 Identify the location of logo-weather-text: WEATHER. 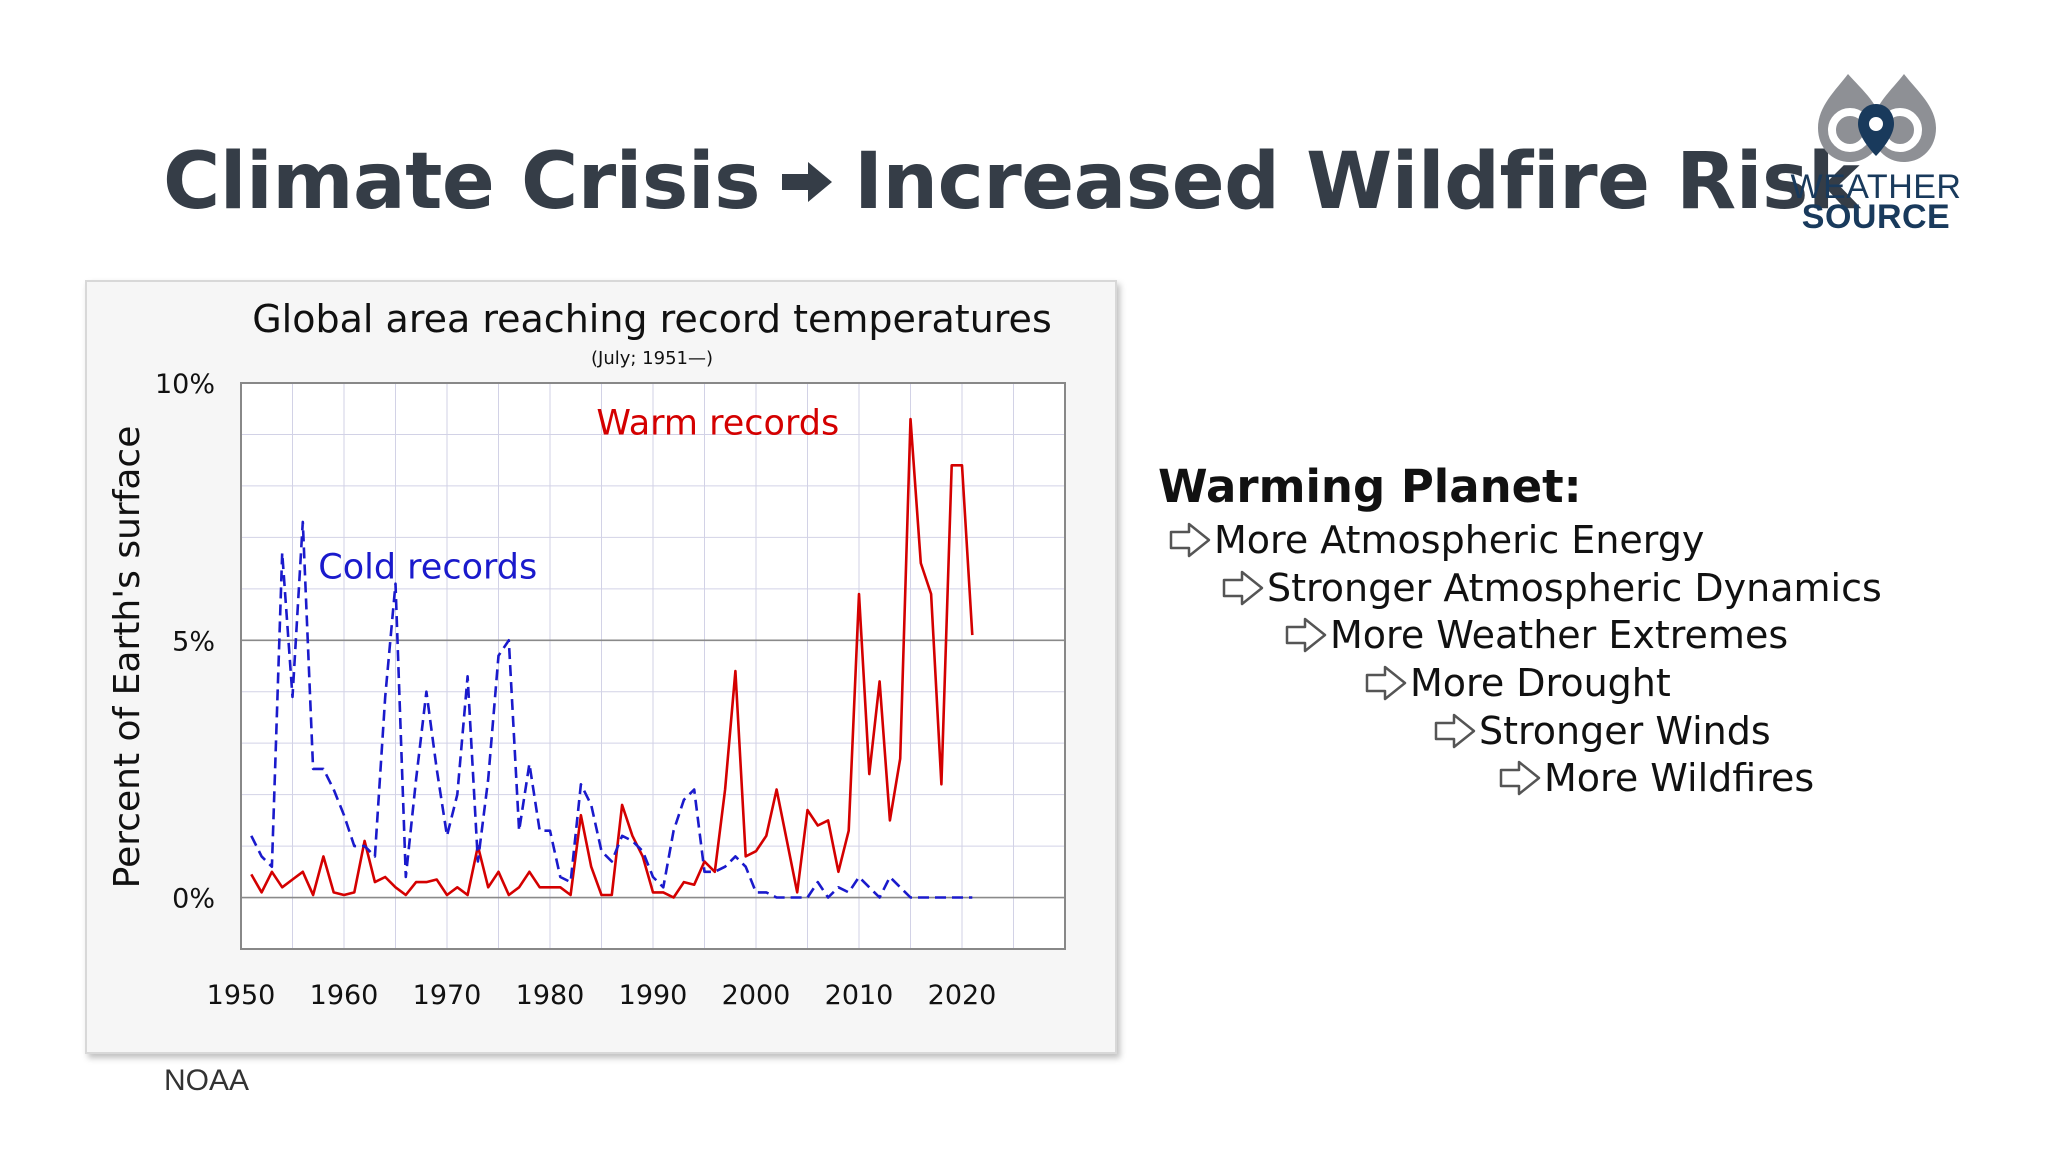
(1876, 187).